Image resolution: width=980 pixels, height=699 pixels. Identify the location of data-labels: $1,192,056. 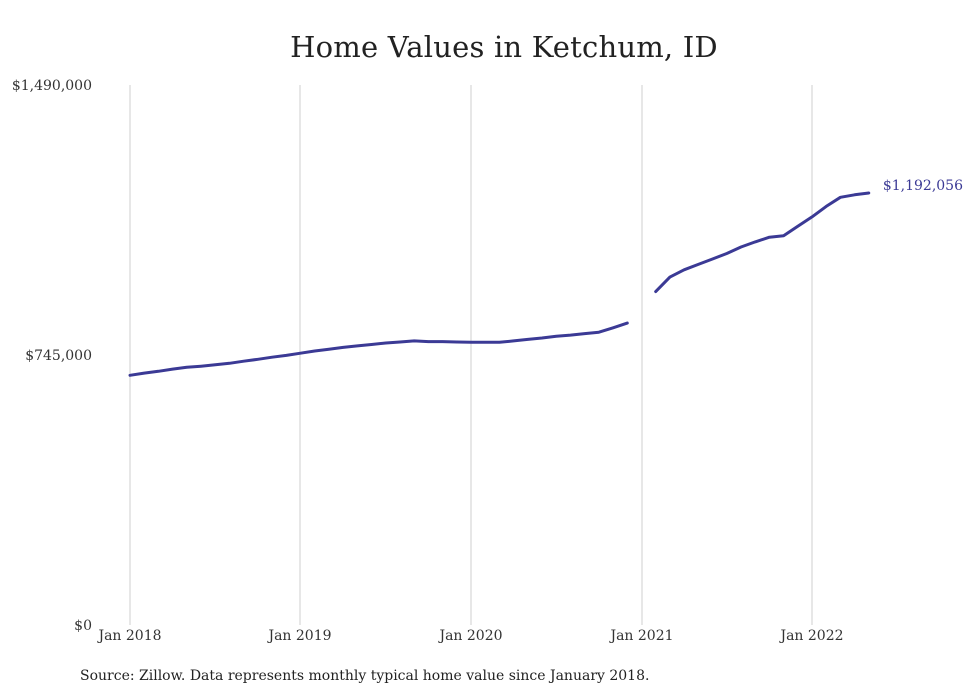
(923, 186).